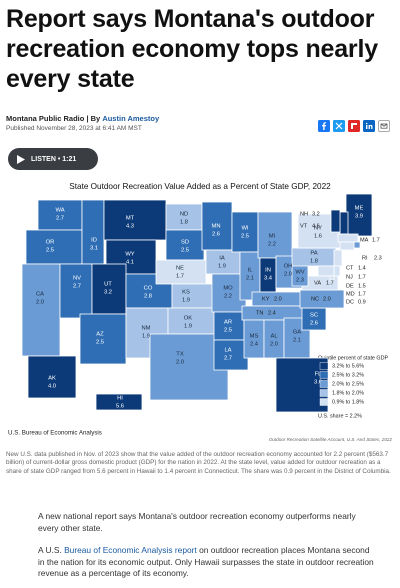 This screenshot has height=588, width=400. I want to click on state-abbr: NM, so click(145, 329).